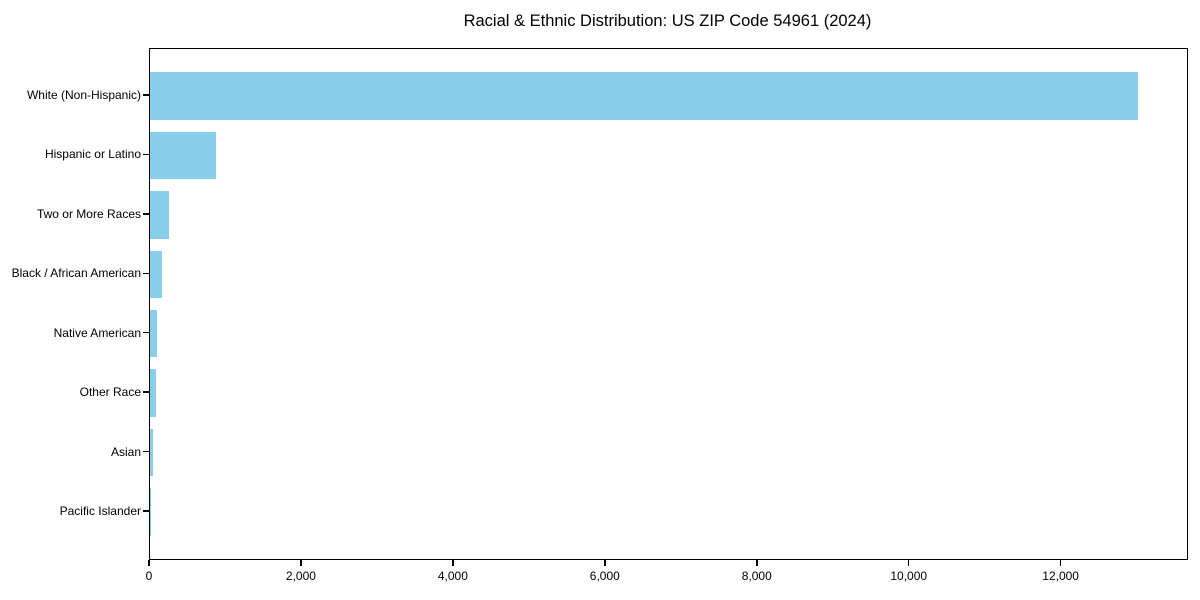  Describe the element at coordinates (76, 273) in the screenshot. I see `y-tick-label: Black / African American` at that location.